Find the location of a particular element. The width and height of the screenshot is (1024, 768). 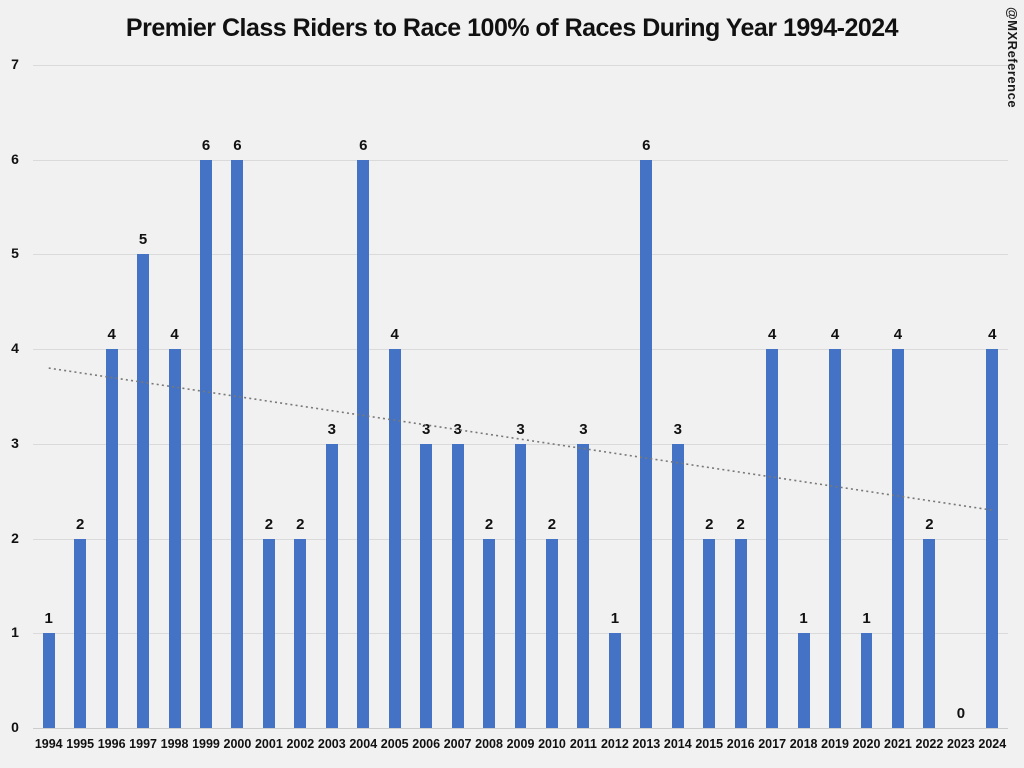

bar-group-2000: 6 is located at coordinates (237, 396).